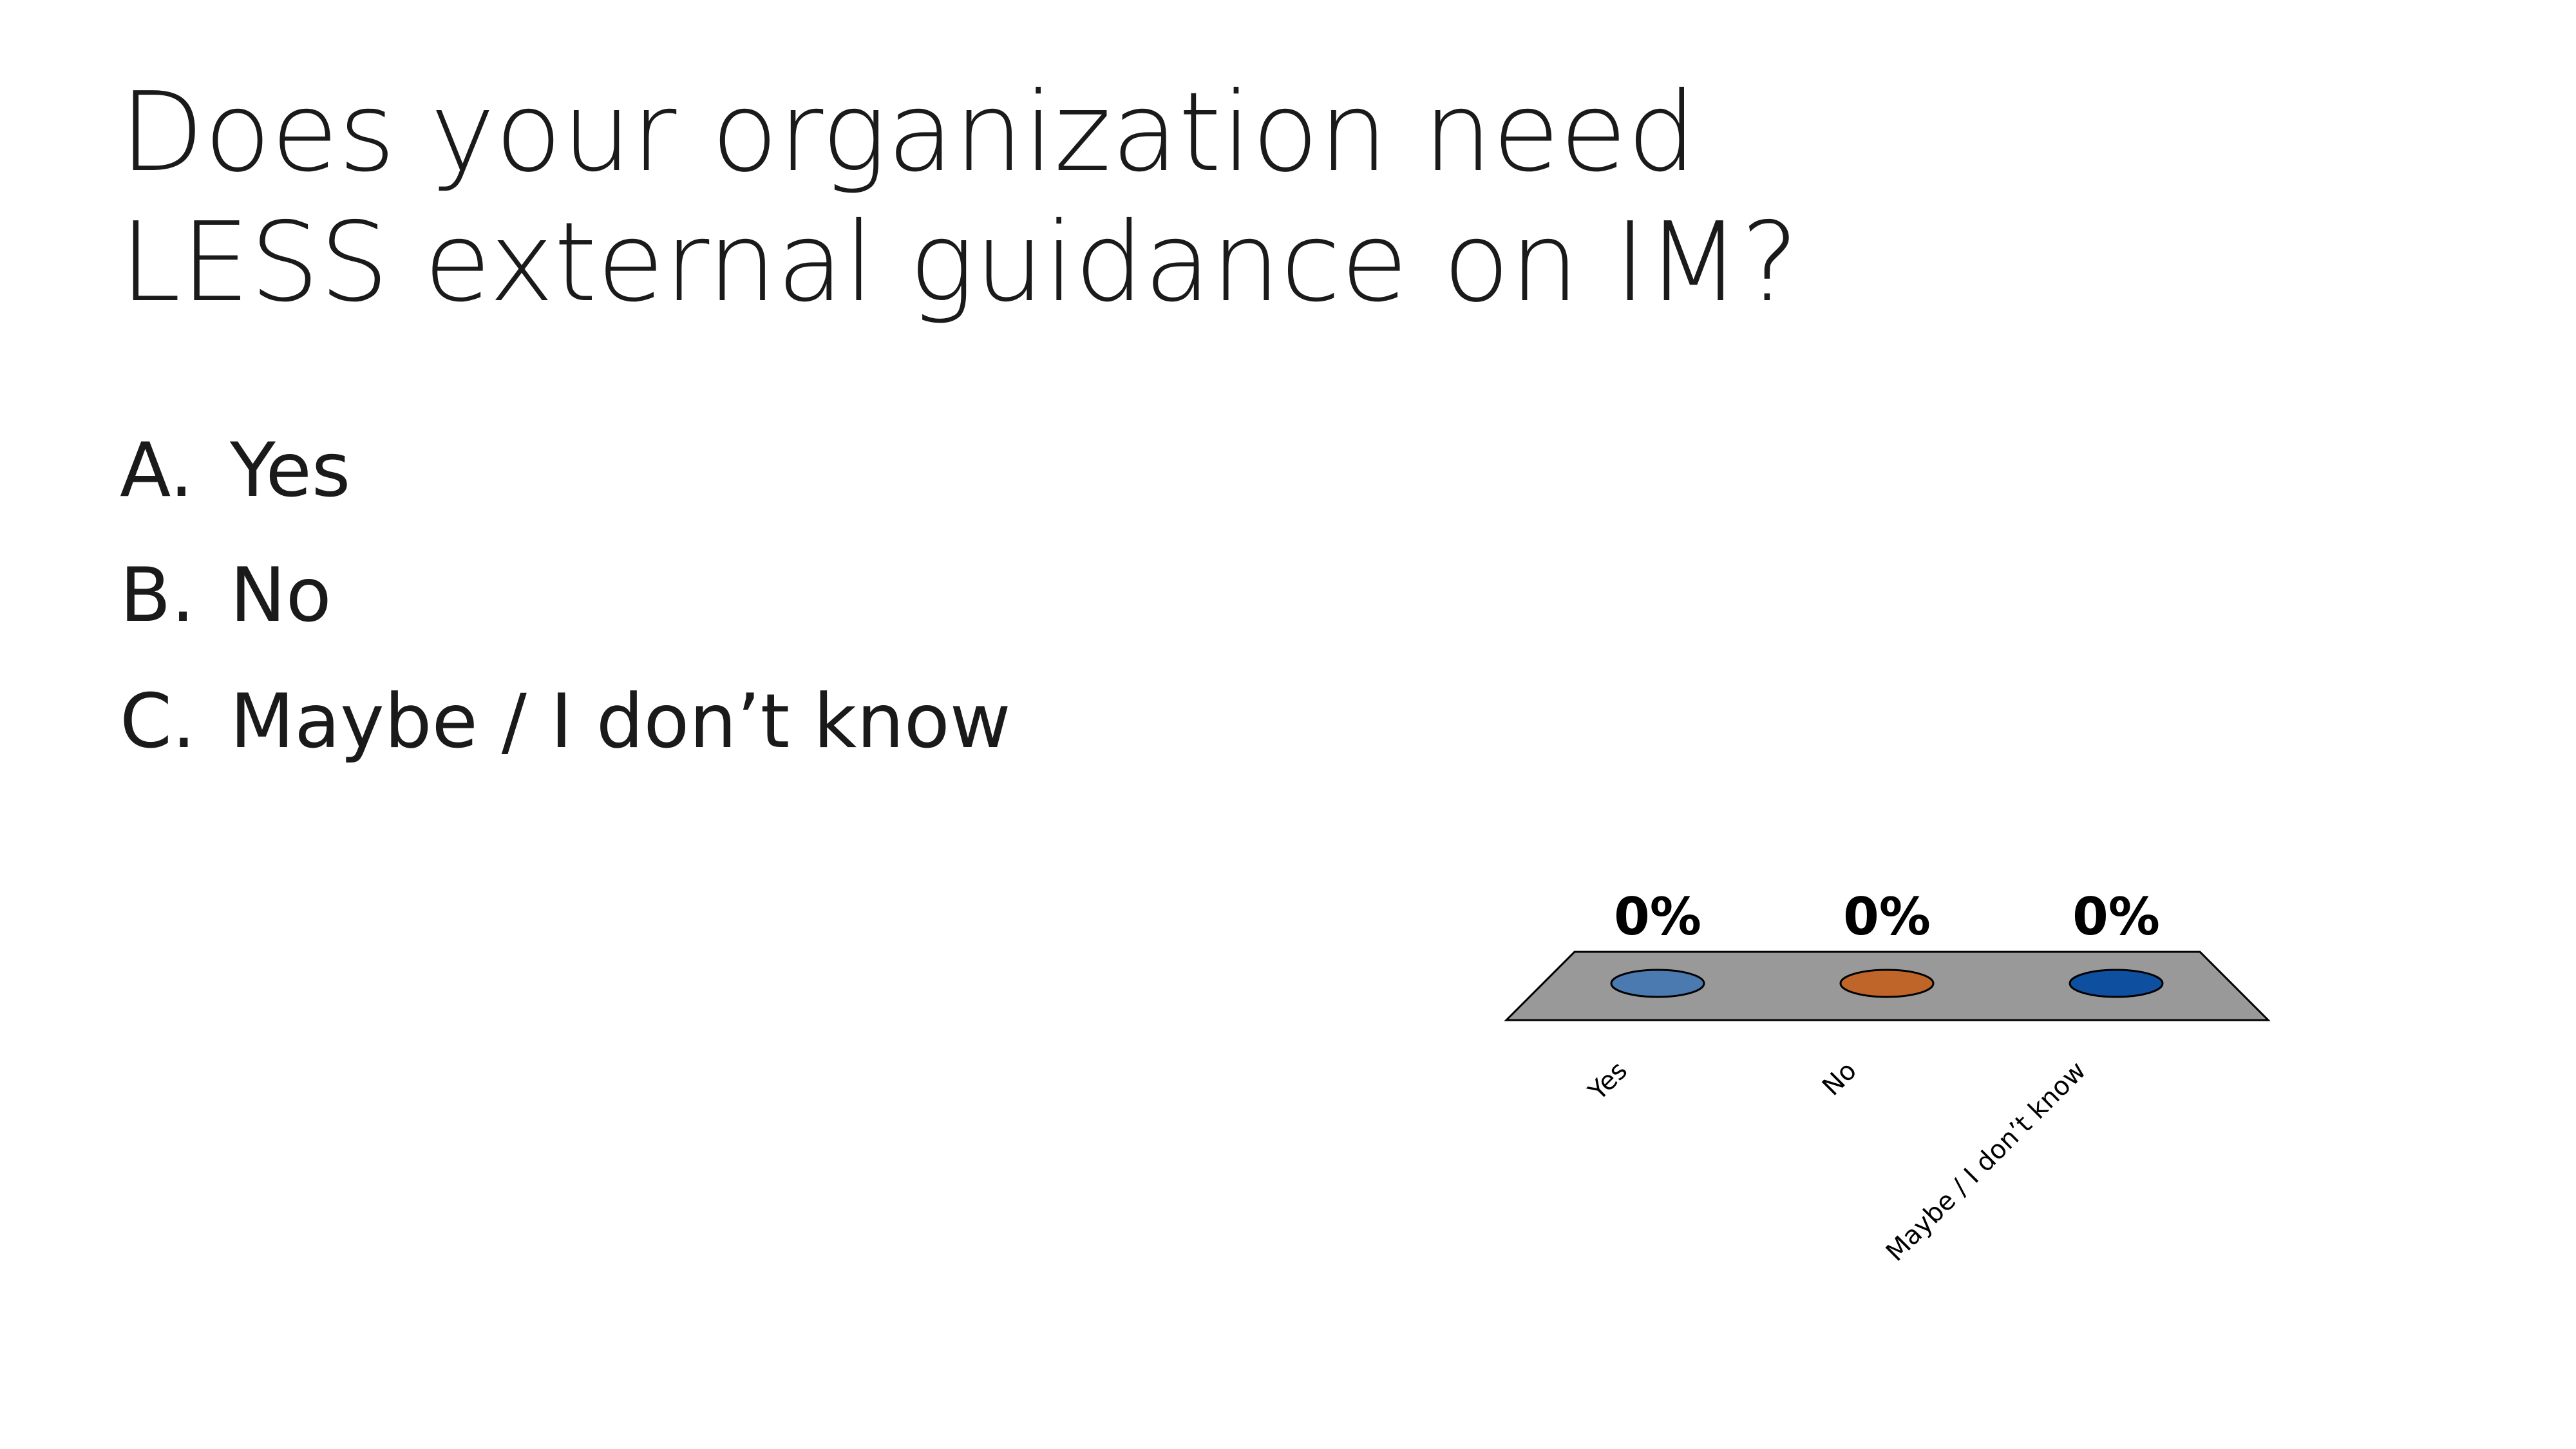 This screenshot has height=1449, width=2576. I want to click on option-text: No, so click(281, 595).